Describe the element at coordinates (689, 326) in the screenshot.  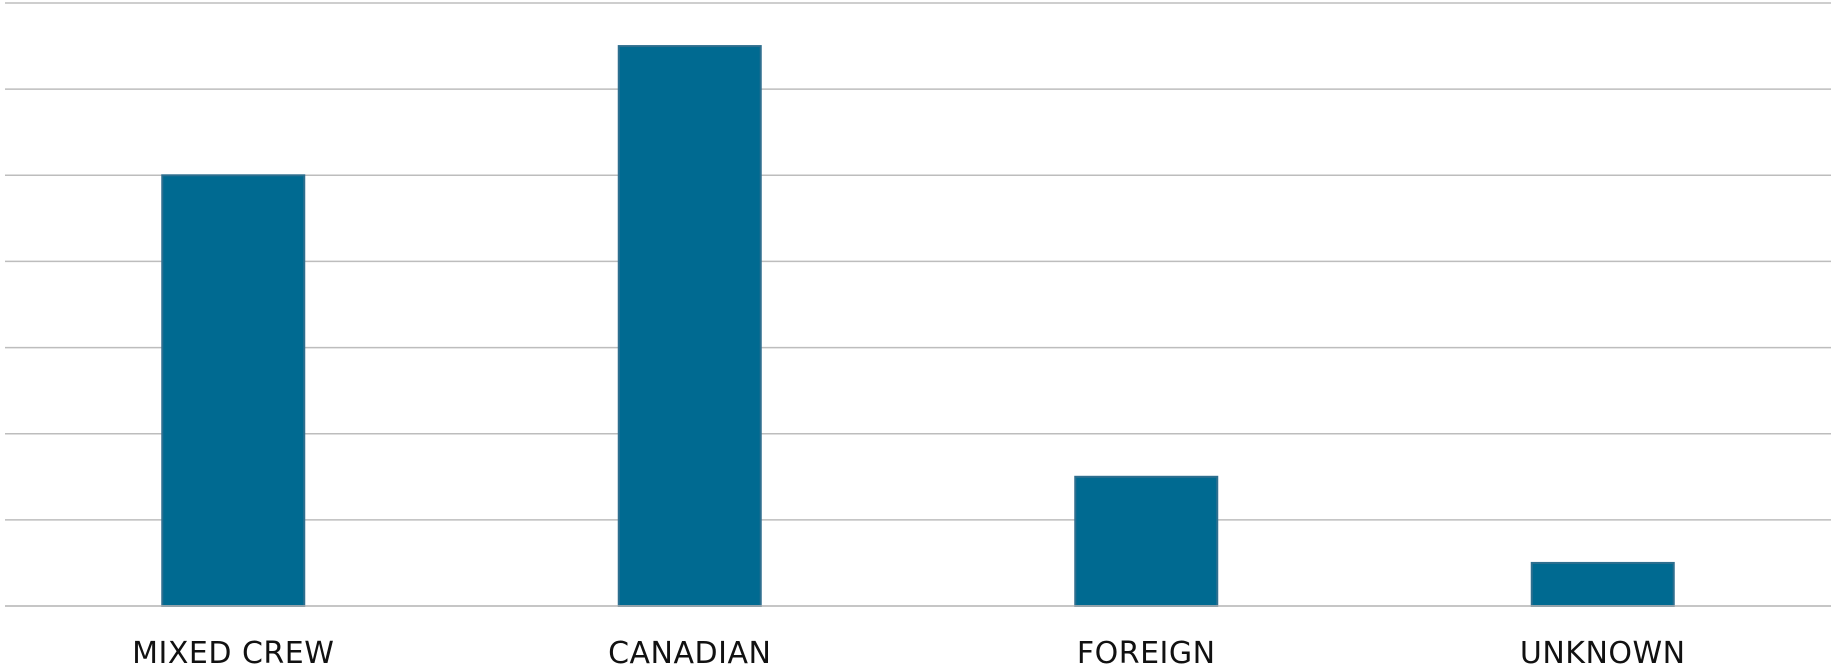
I see `bar-canadian` at that location.